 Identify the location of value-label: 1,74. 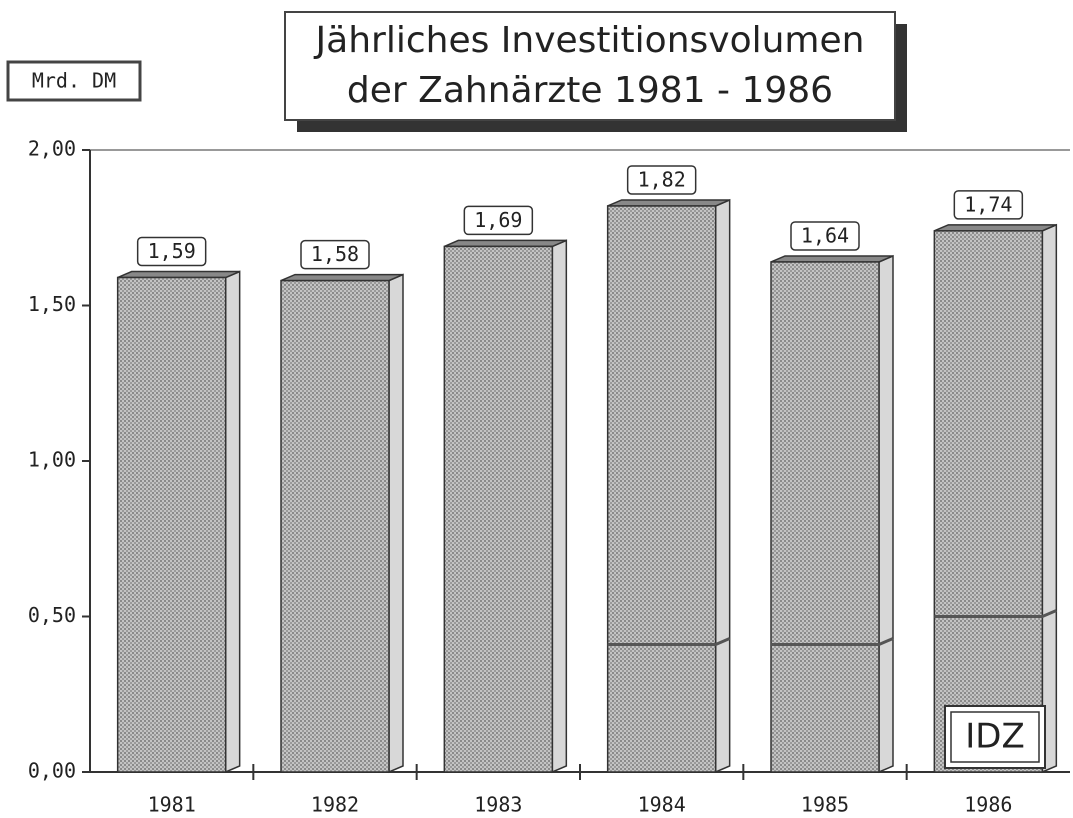
(988, 204).